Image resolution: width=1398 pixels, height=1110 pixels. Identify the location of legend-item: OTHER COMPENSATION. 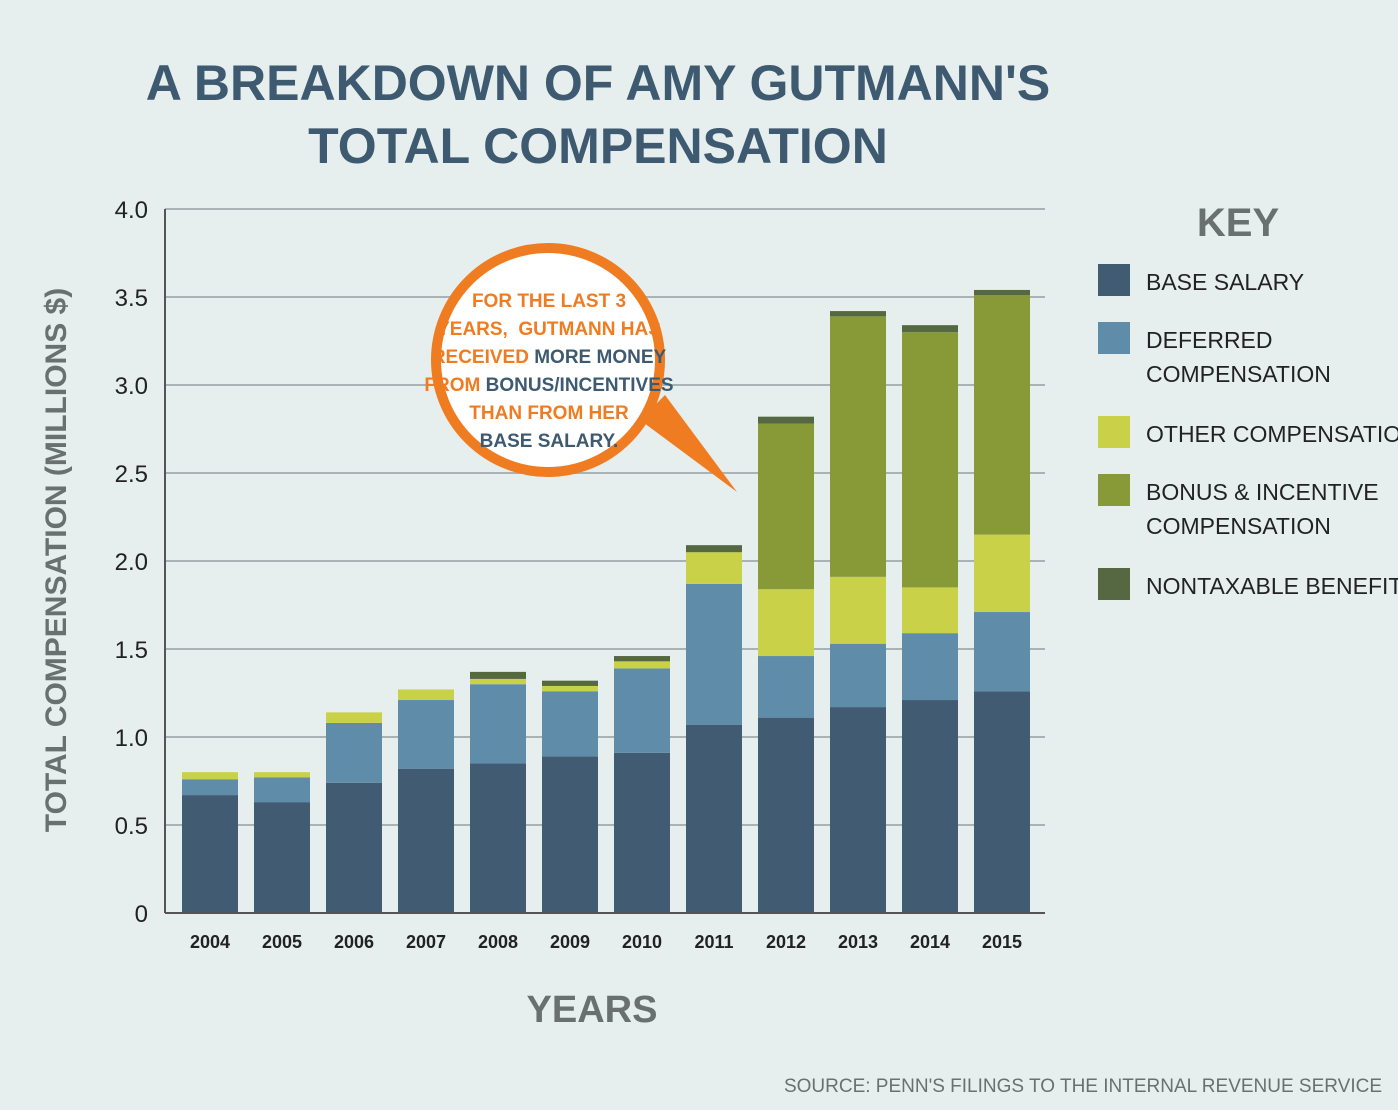
(1248, 432).